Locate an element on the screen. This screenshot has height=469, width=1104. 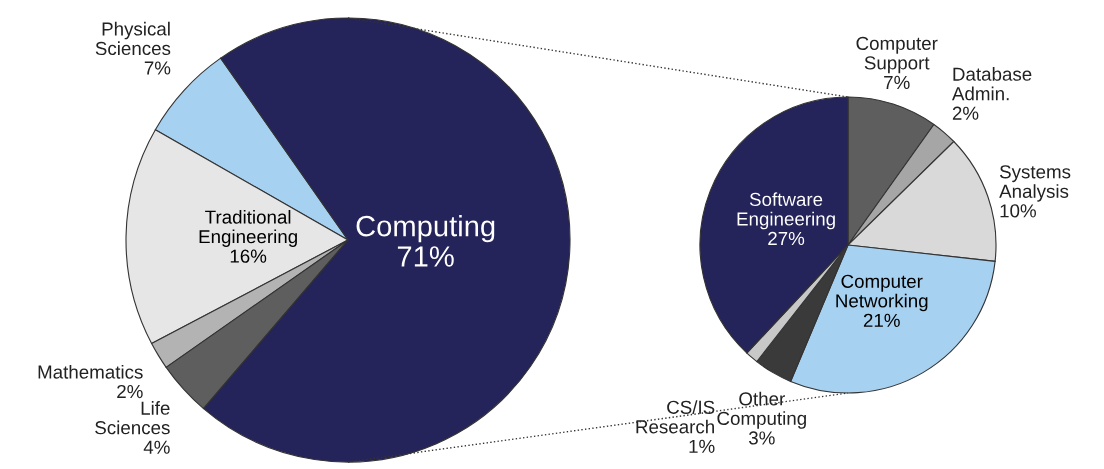
data-label: 4% is located at coordinates (156, 447).